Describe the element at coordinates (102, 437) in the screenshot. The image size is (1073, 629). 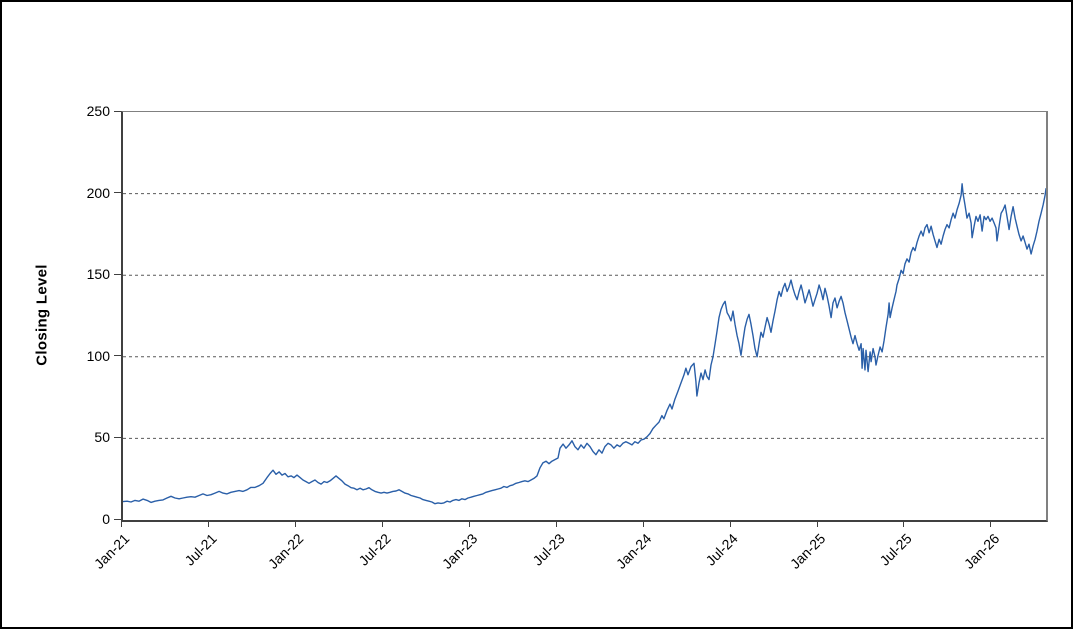
I see `y-tick-label: 50` at that location.